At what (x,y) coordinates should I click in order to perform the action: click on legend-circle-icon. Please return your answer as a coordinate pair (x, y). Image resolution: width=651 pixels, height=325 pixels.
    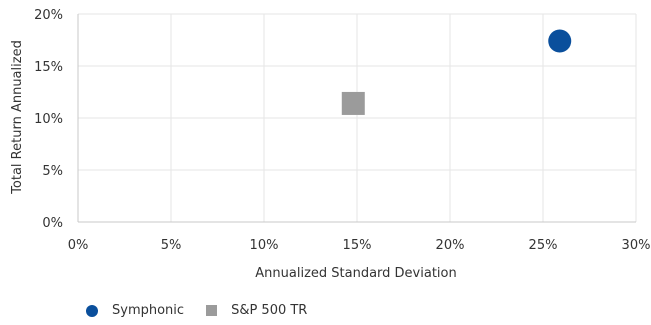
    Looking at the image, I should click on (92, 310).